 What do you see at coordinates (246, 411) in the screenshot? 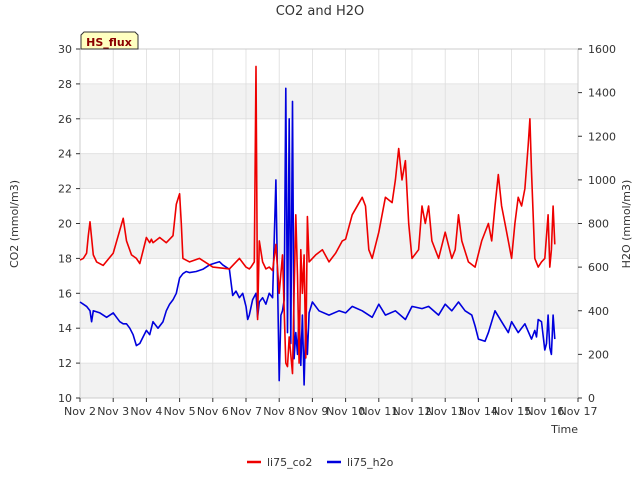
I see `x-tick-label: Nov 7` at bounding box center [246, 411].